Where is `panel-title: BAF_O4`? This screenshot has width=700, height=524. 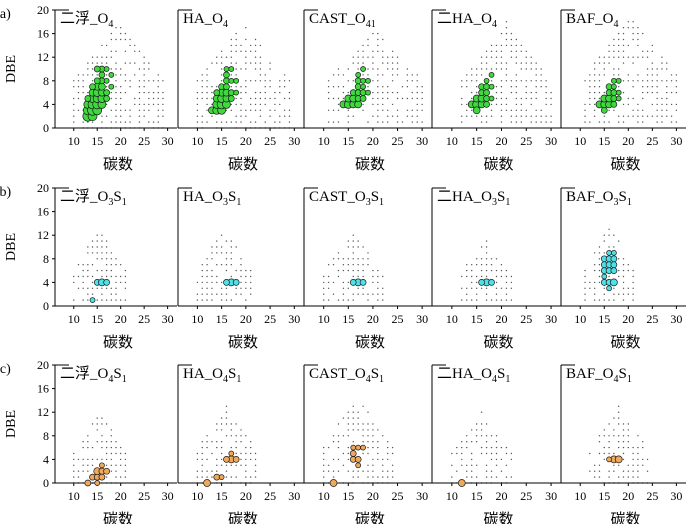 panel-title: BAF_O4 is located at coordinates (592, 20).